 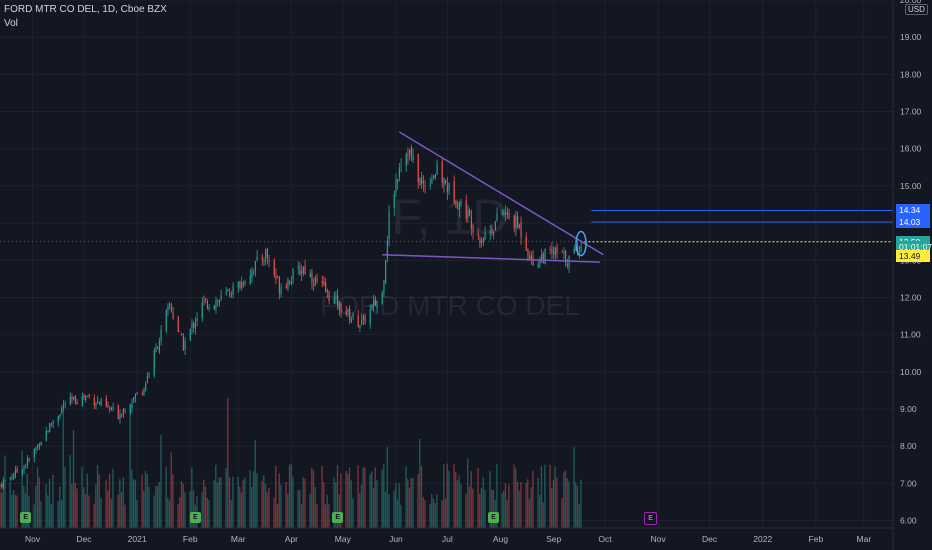 I want to click on time-tick-label: Nov, so click(x=33, y=539).